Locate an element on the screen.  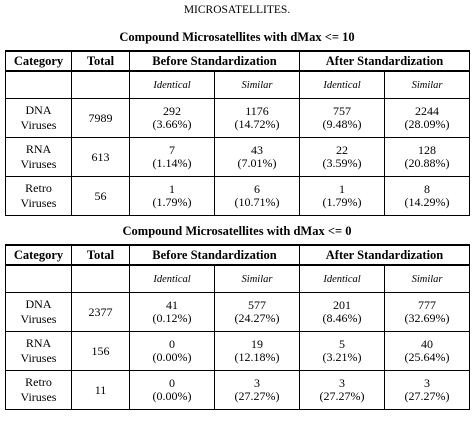
count: 7 is located at coordinates (172, 150).